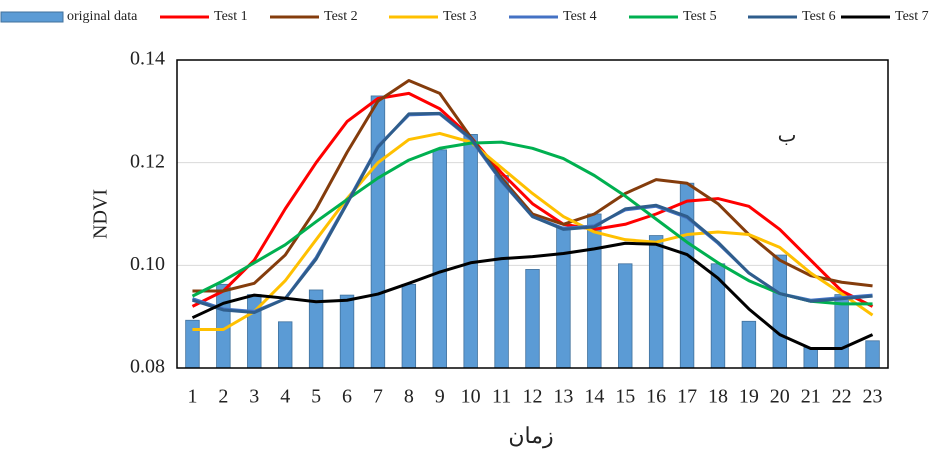 The image size is (942, 459). Describe the element at coordinates (594, 397) in the screenshot. I see `x-tick-label: 14` at that location.